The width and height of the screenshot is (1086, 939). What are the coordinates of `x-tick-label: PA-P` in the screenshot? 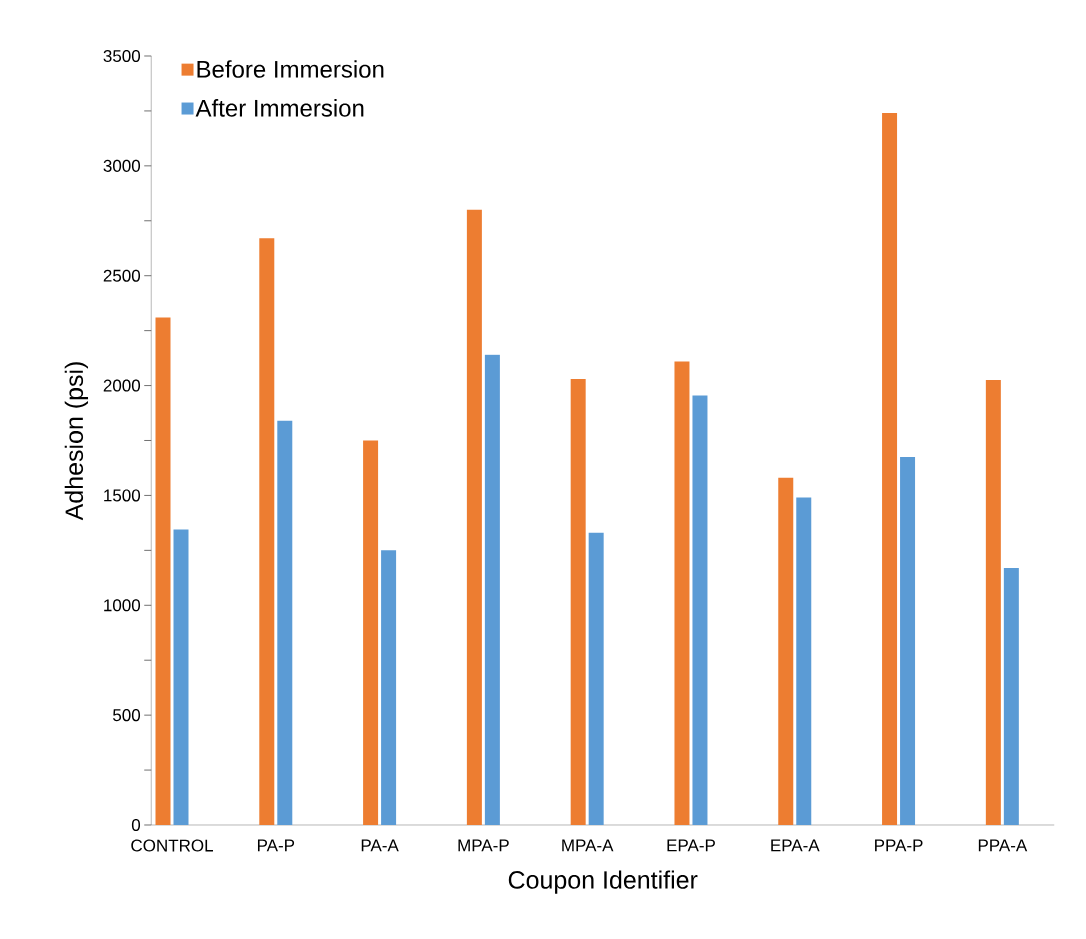 It's located at (276, 845).